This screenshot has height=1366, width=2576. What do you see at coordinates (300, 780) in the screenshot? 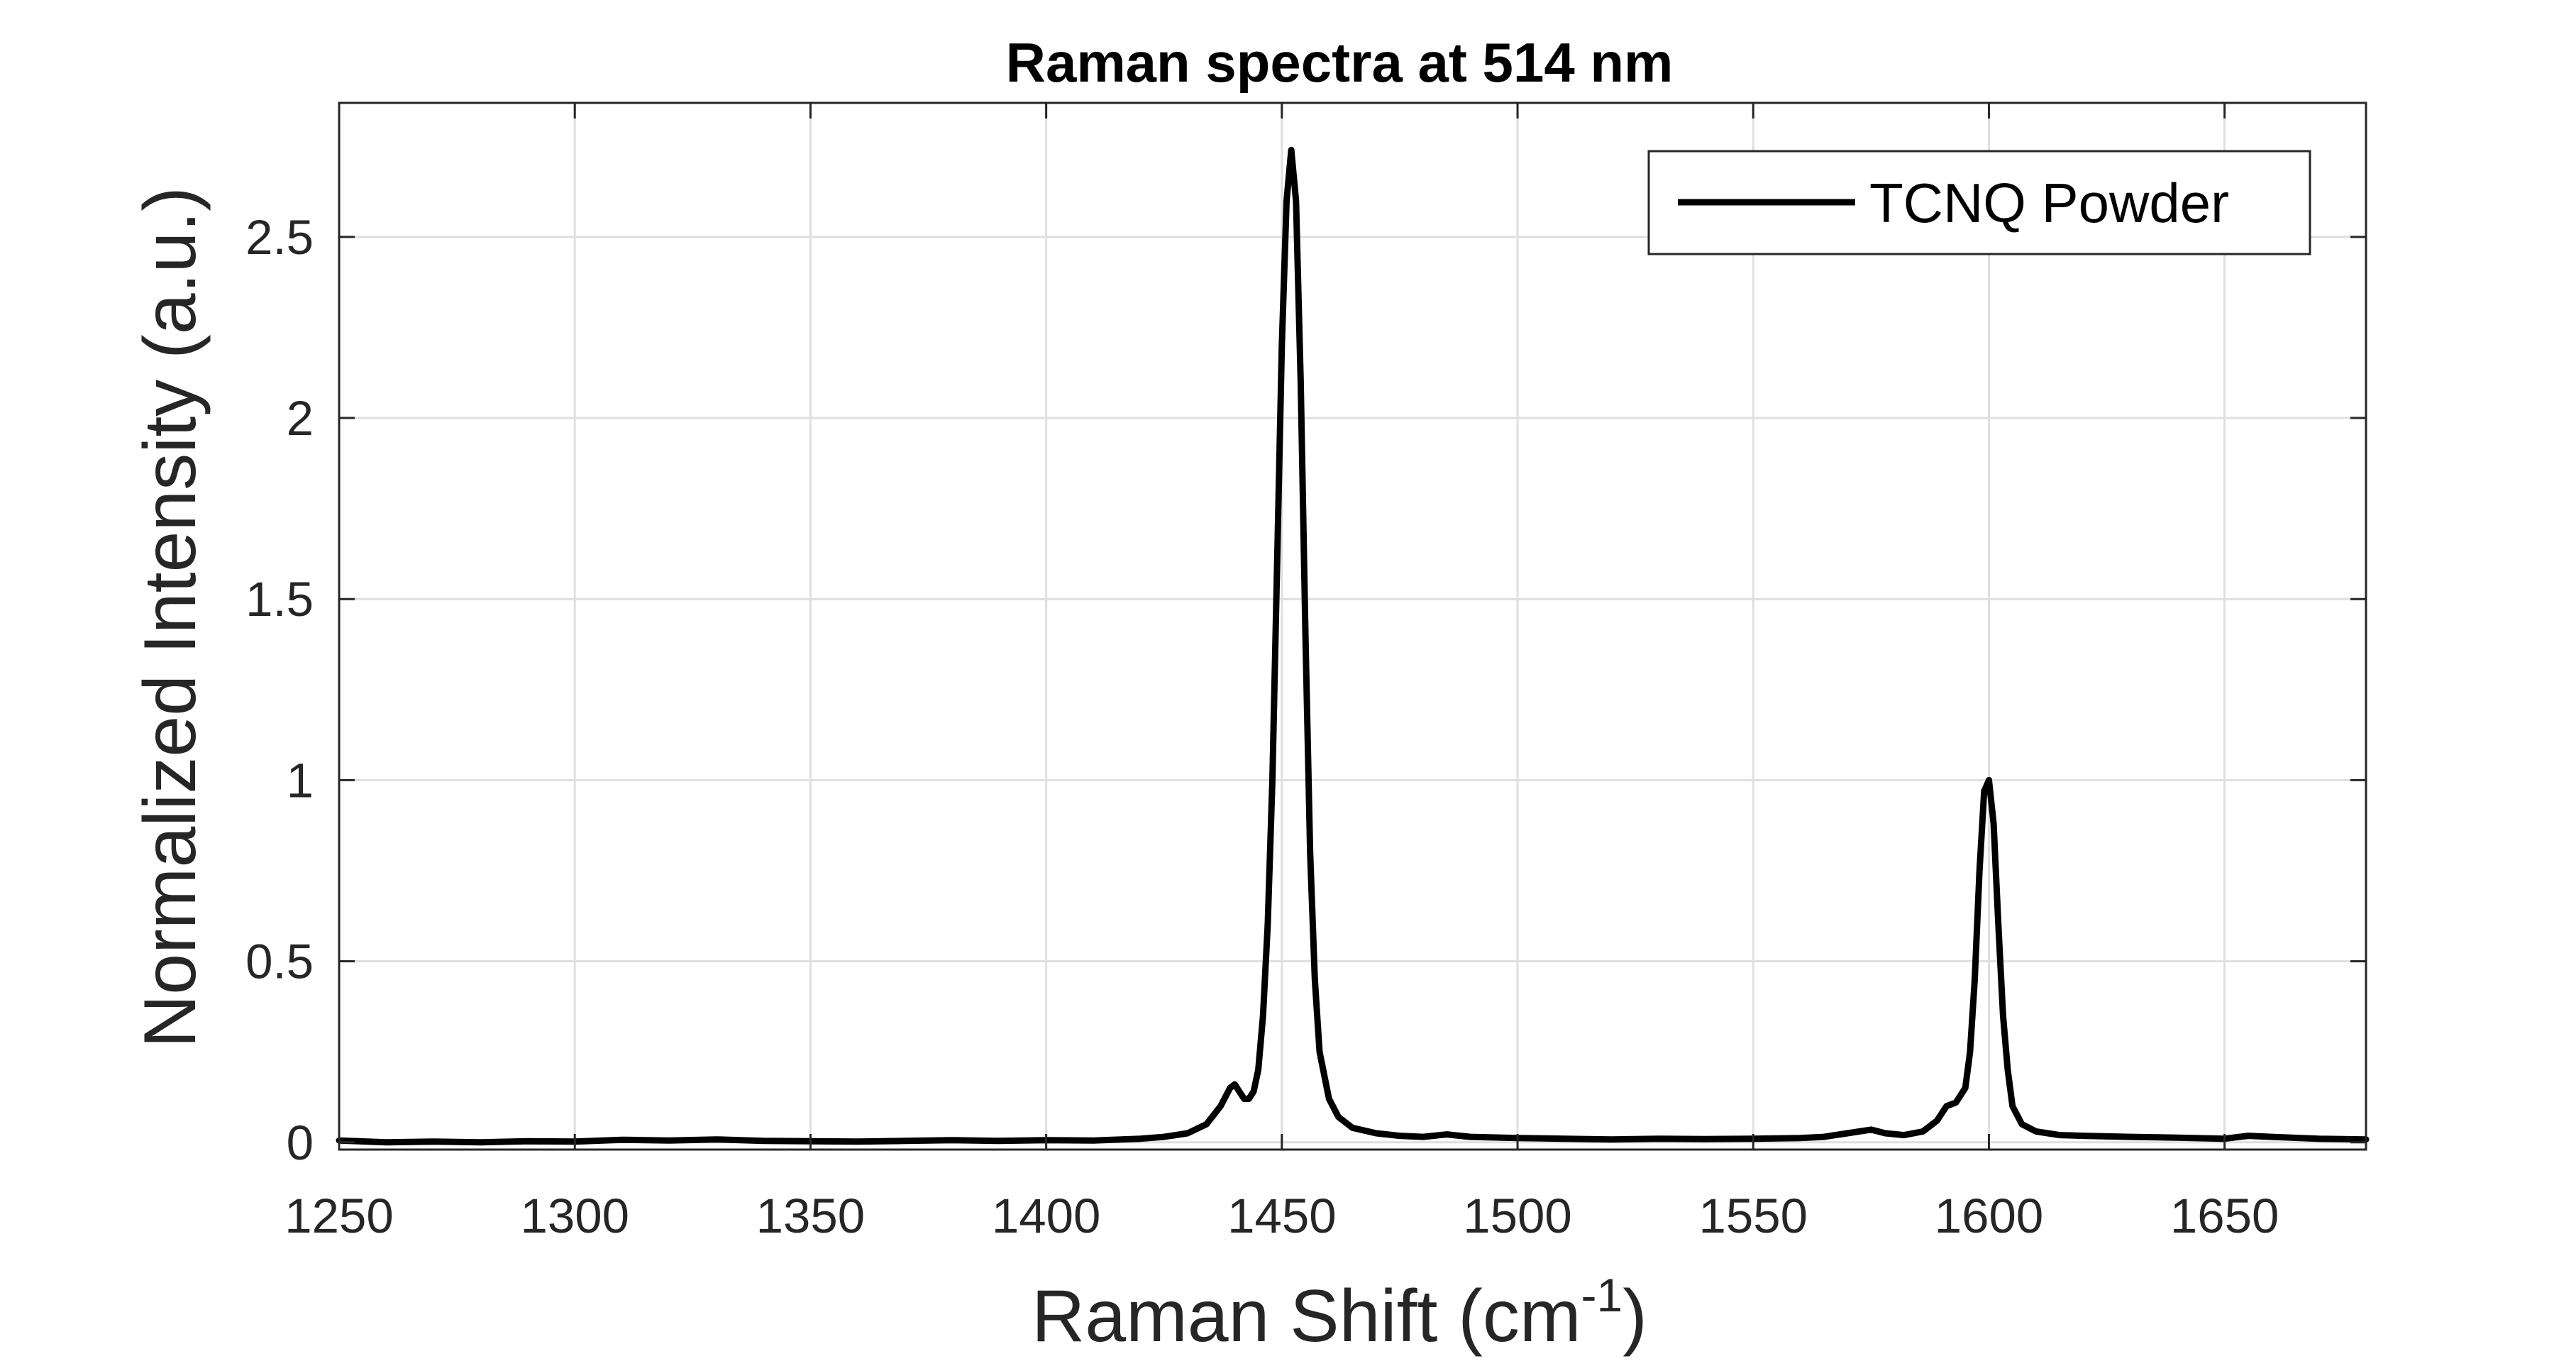
I see `y-tick-label: 1` at bounding box center [300, 780].